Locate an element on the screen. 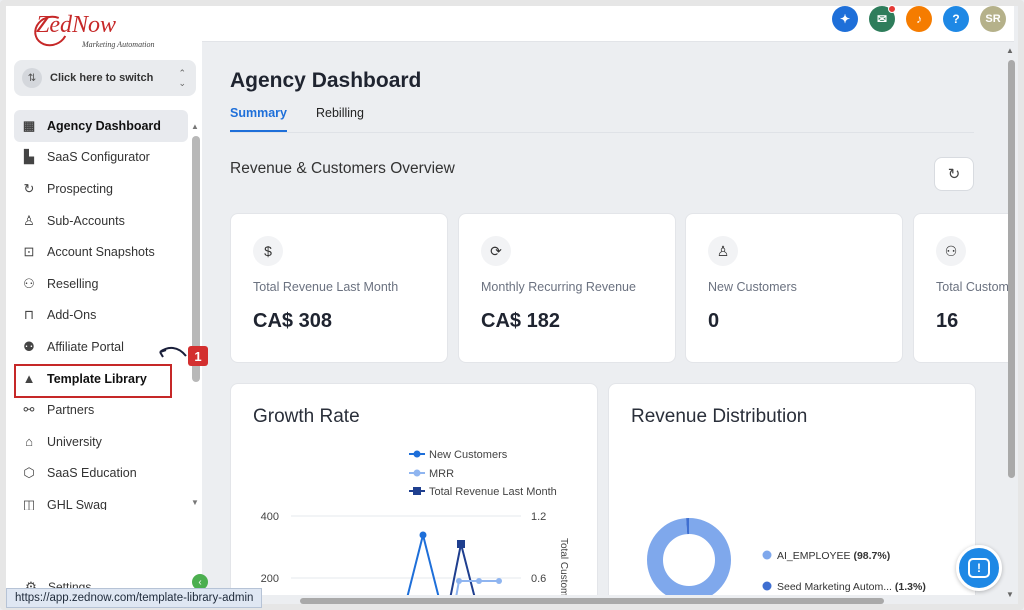  gear-icon: ⚙ is located at coordinates (31, 586).